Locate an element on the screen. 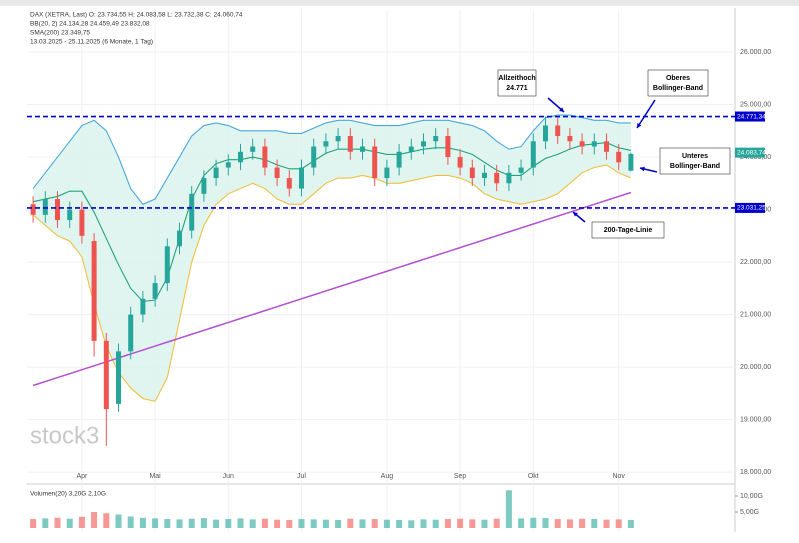 Image resolution: width=799 pixels, height=543 pixels. annotation-text: Allzeithoch is located at coordinates (516, 78).